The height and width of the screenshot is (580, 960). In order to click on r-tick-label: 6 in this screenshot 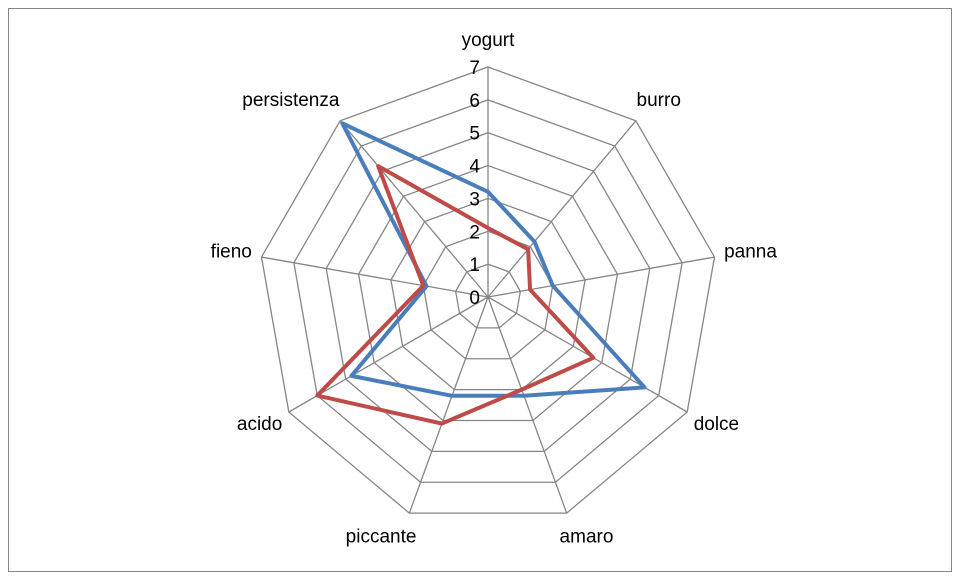, I will do `click(474, 101)`.